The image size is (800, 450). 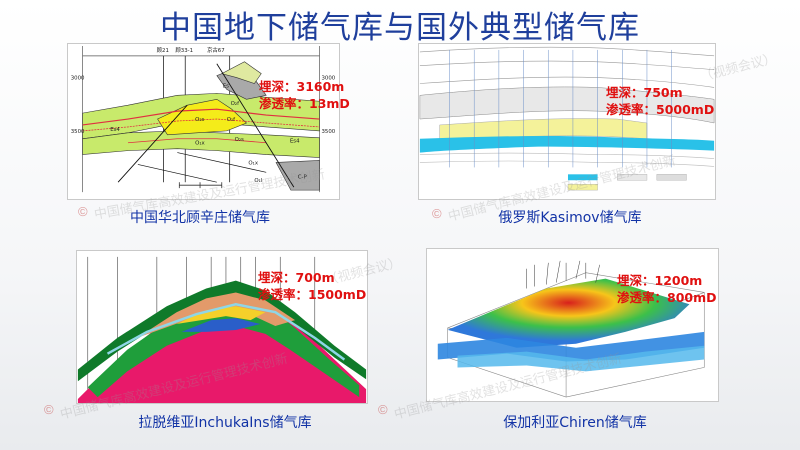 What do you see at coordinates (667, 297) in the screenshot?
I see `chiren-permeability: 渗透率：800mD` at bounding box center [667, 297].